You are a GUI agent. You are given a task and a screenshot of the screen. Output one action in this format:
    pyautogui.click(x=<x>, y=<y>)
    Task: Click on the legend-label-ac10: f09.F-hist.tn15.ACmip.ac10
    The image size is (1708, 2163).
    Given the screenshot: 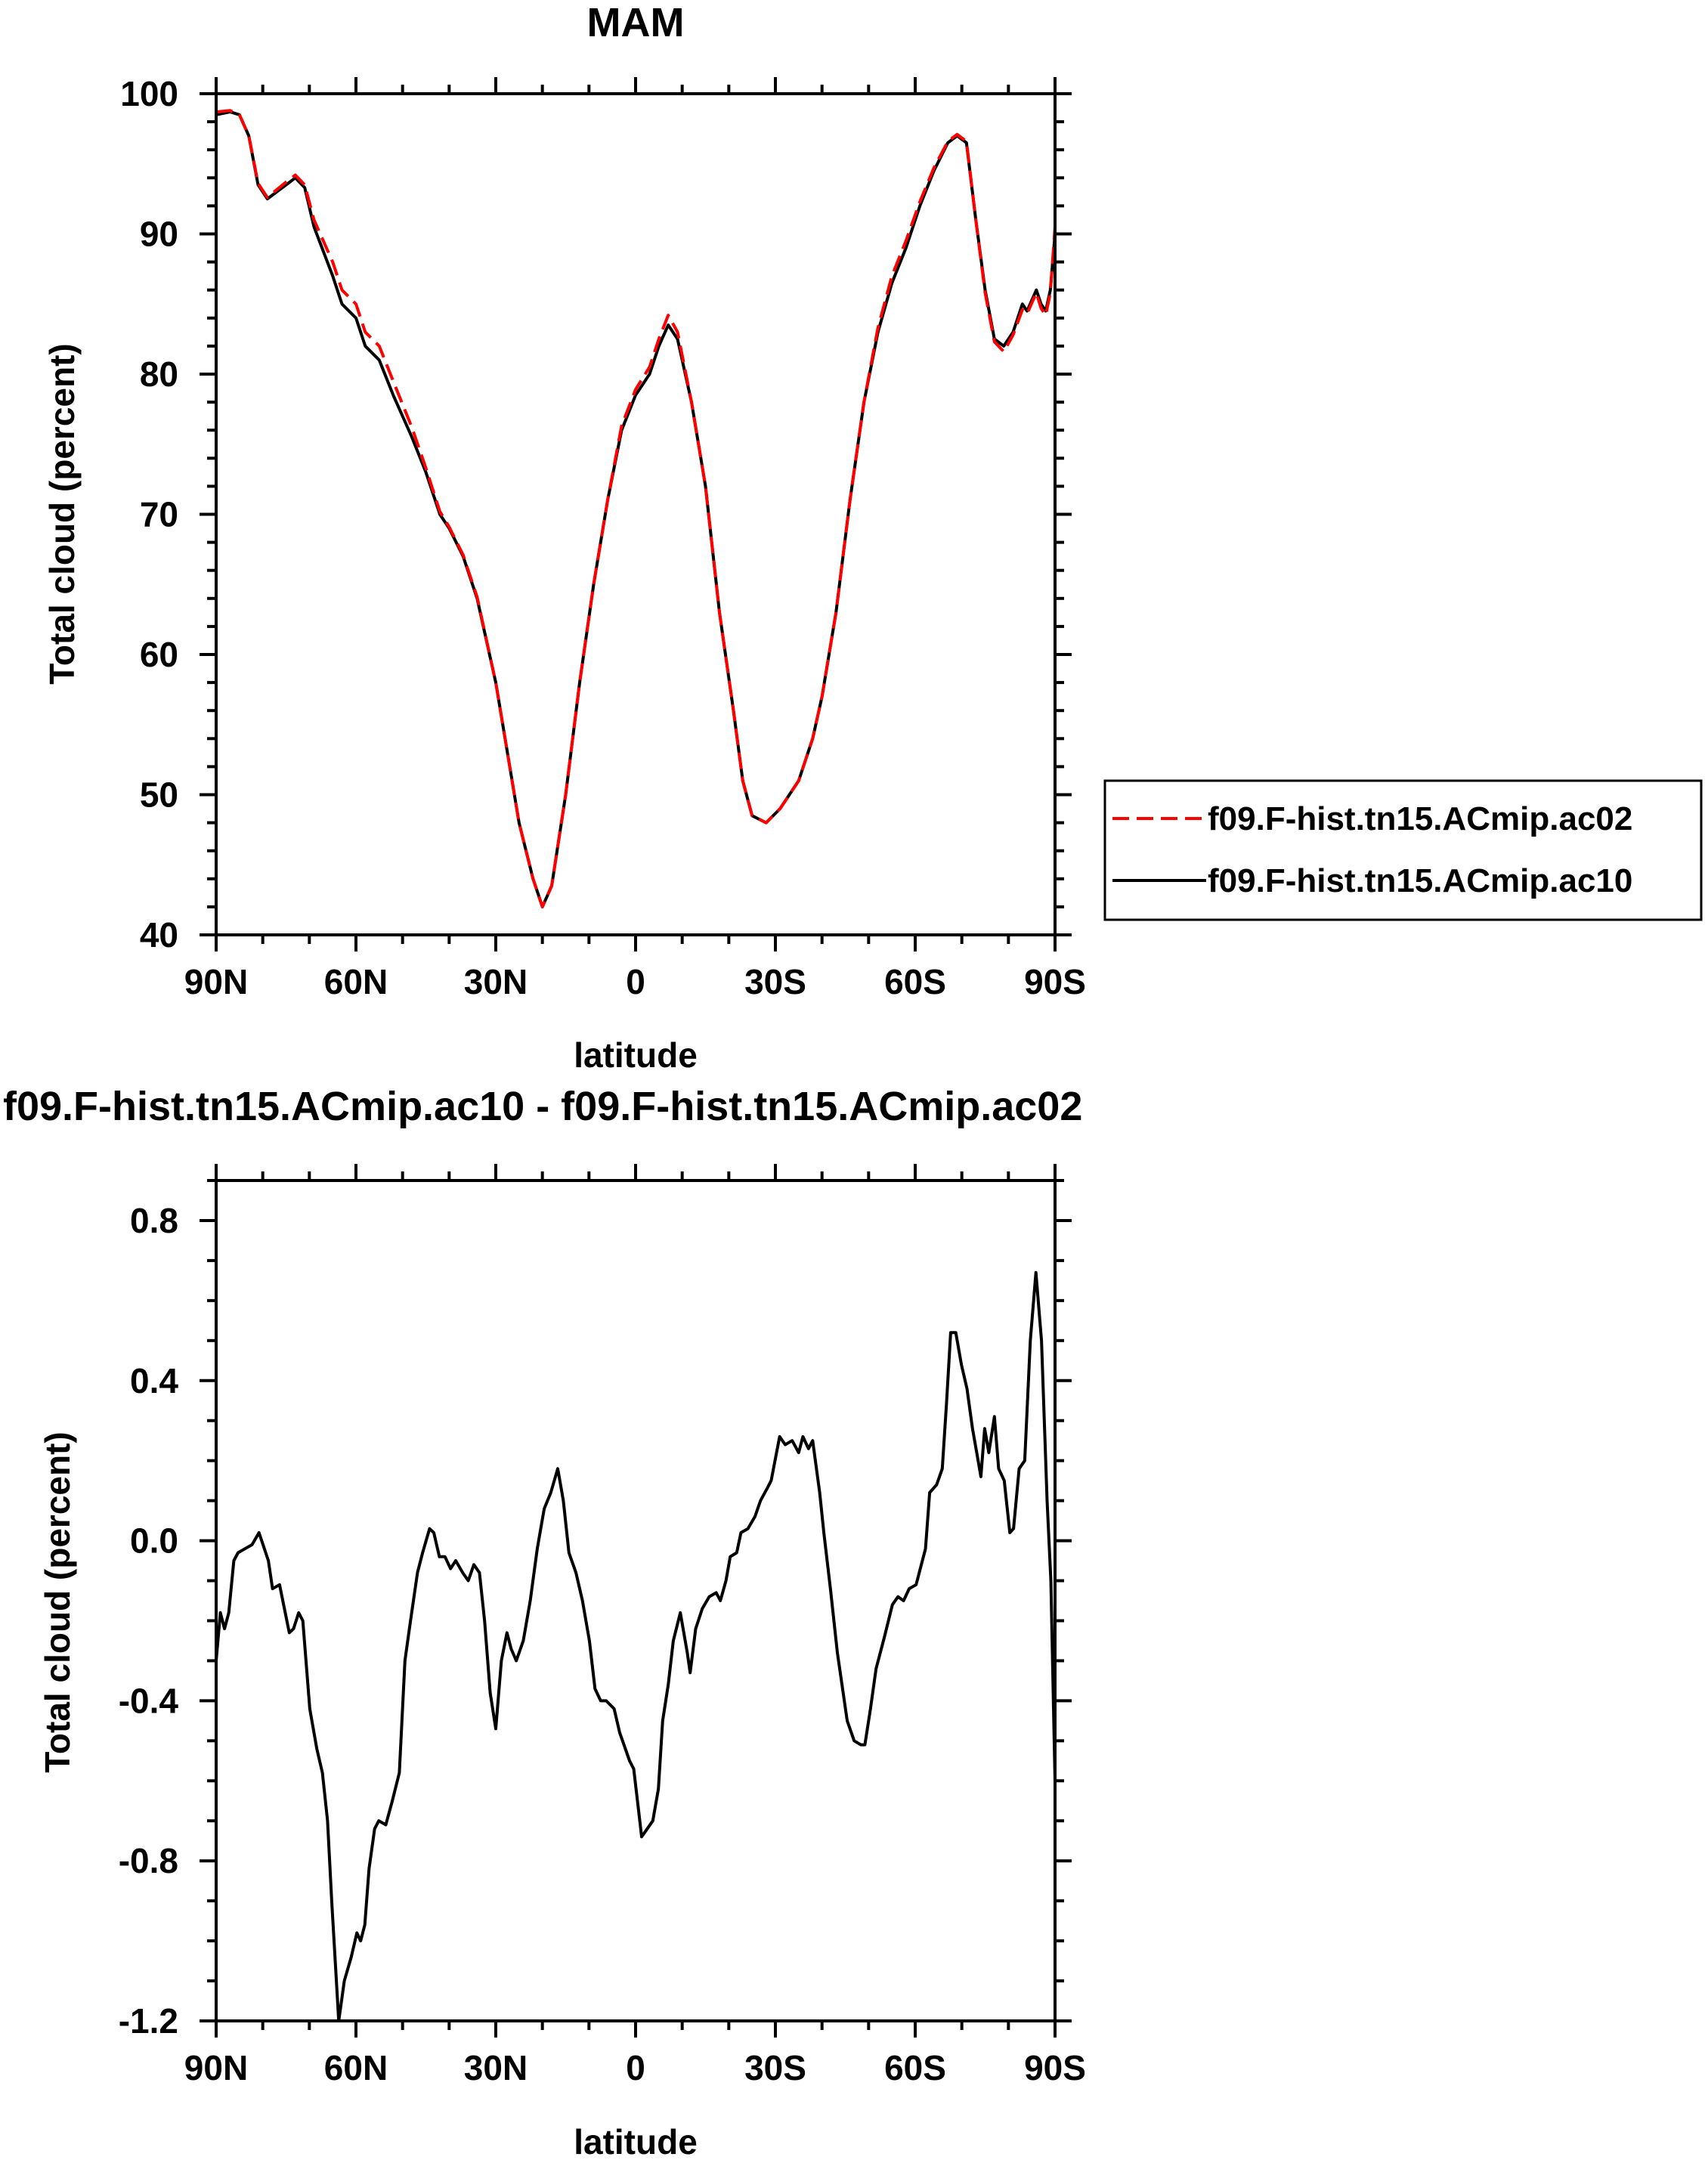 What is the action you would take?
    pyautogui.click(x=1420, y=880)
    